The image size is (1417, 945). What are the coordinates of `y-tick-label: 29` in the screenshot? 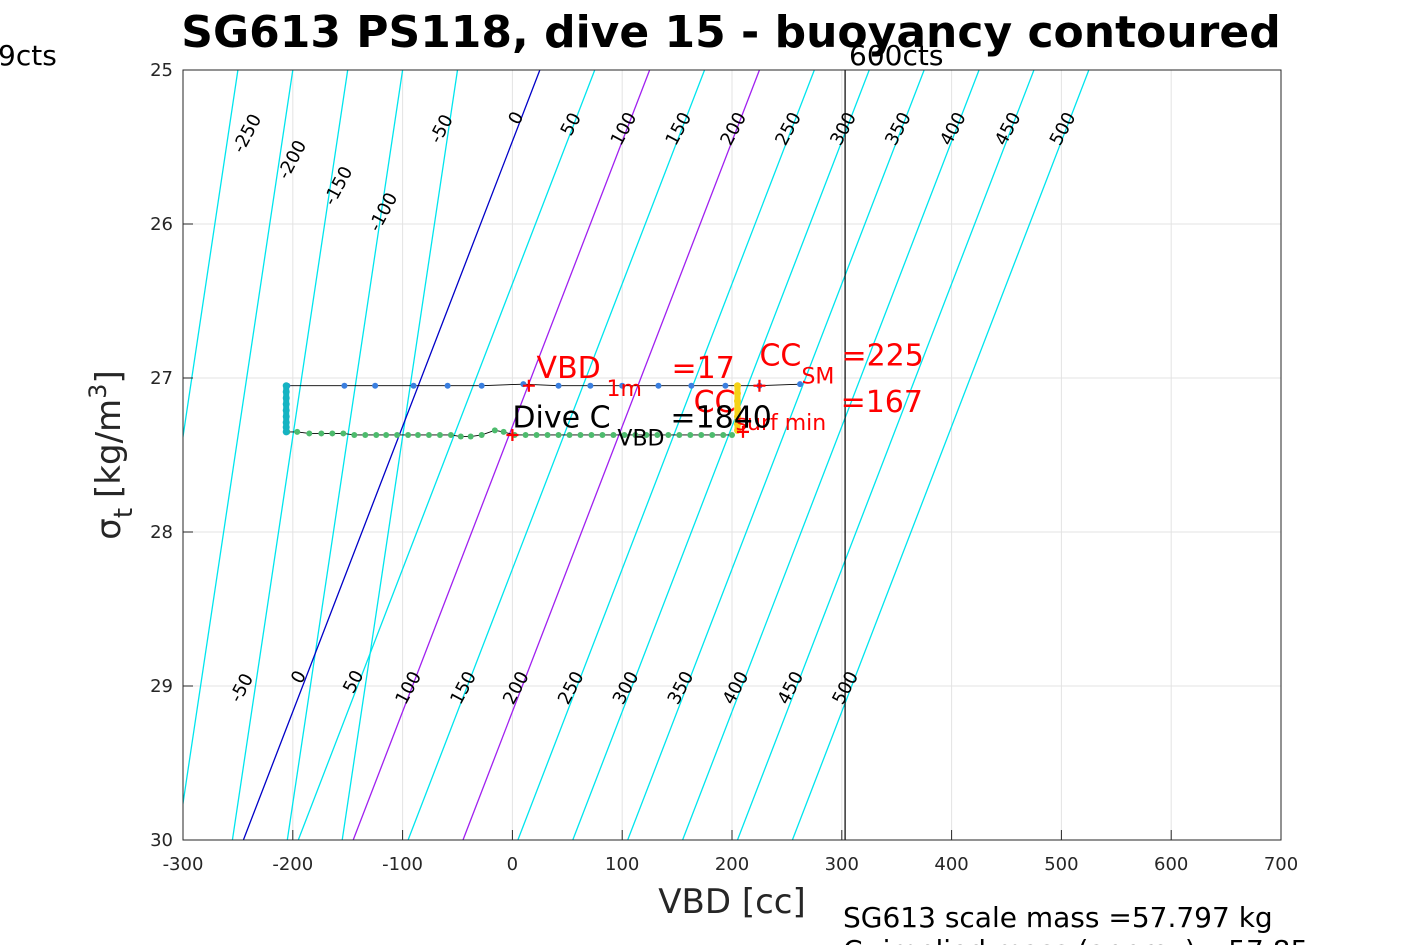 It's located at (161, 686).